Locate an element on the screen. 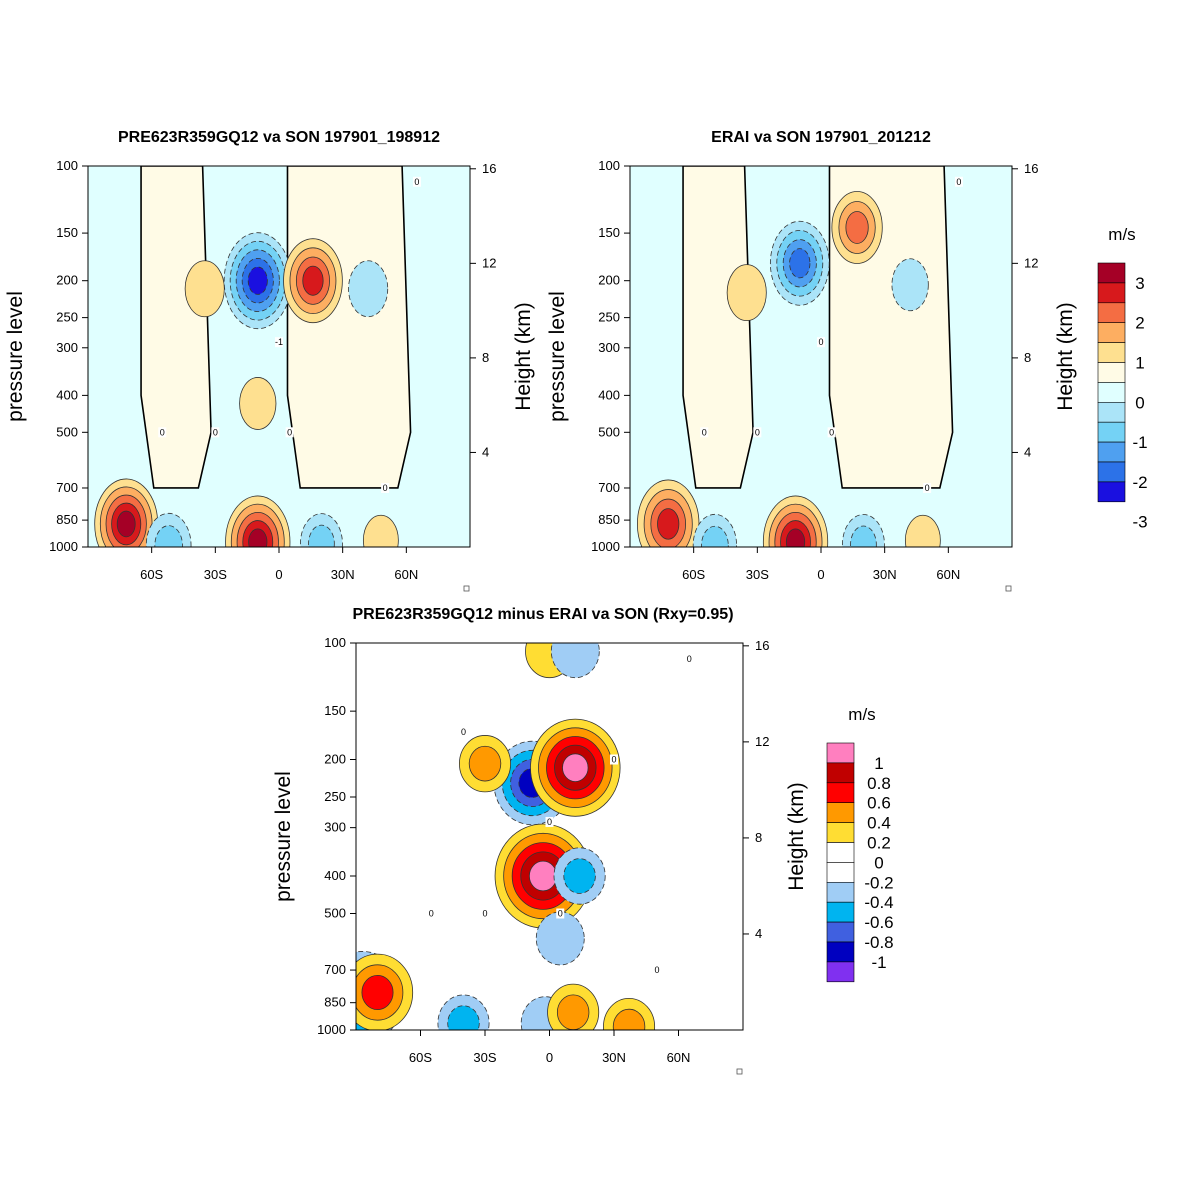  colorbar-label: 1 is located at coordinates (878, 763).